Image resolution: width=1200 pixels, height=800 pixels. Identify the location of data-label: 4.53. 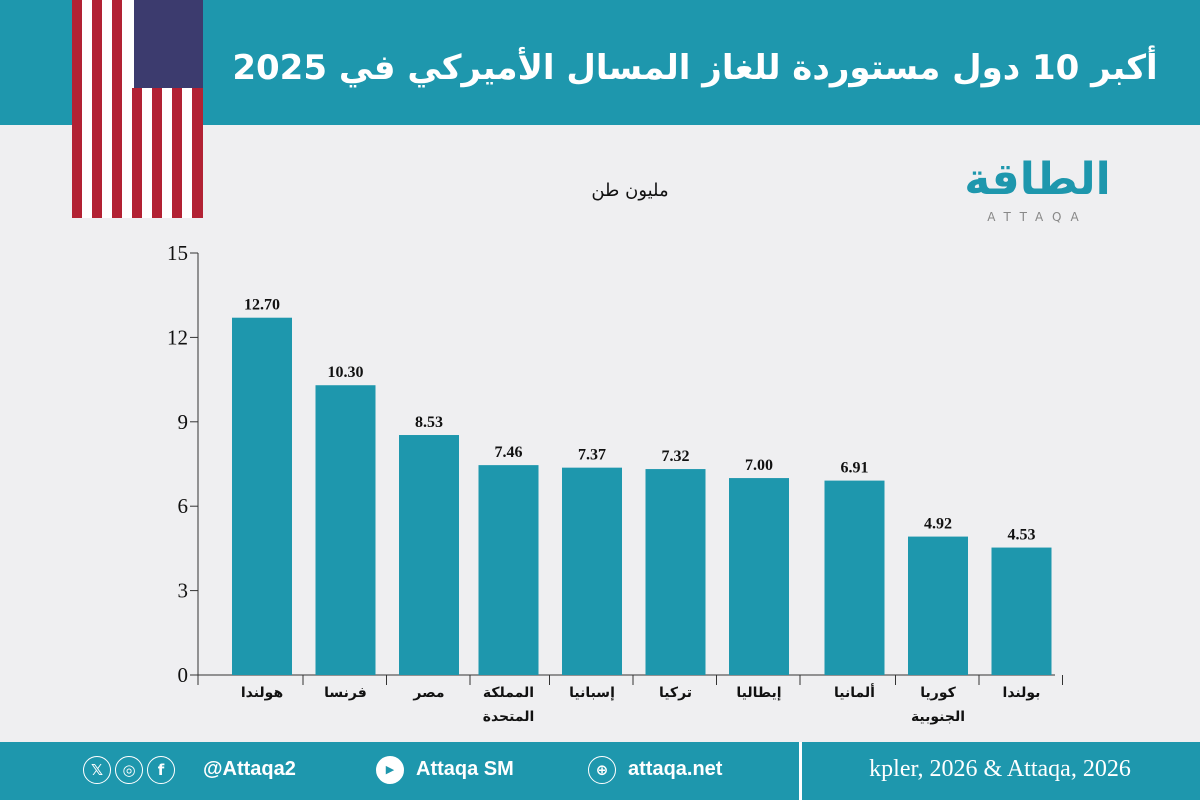
(1022, 535).